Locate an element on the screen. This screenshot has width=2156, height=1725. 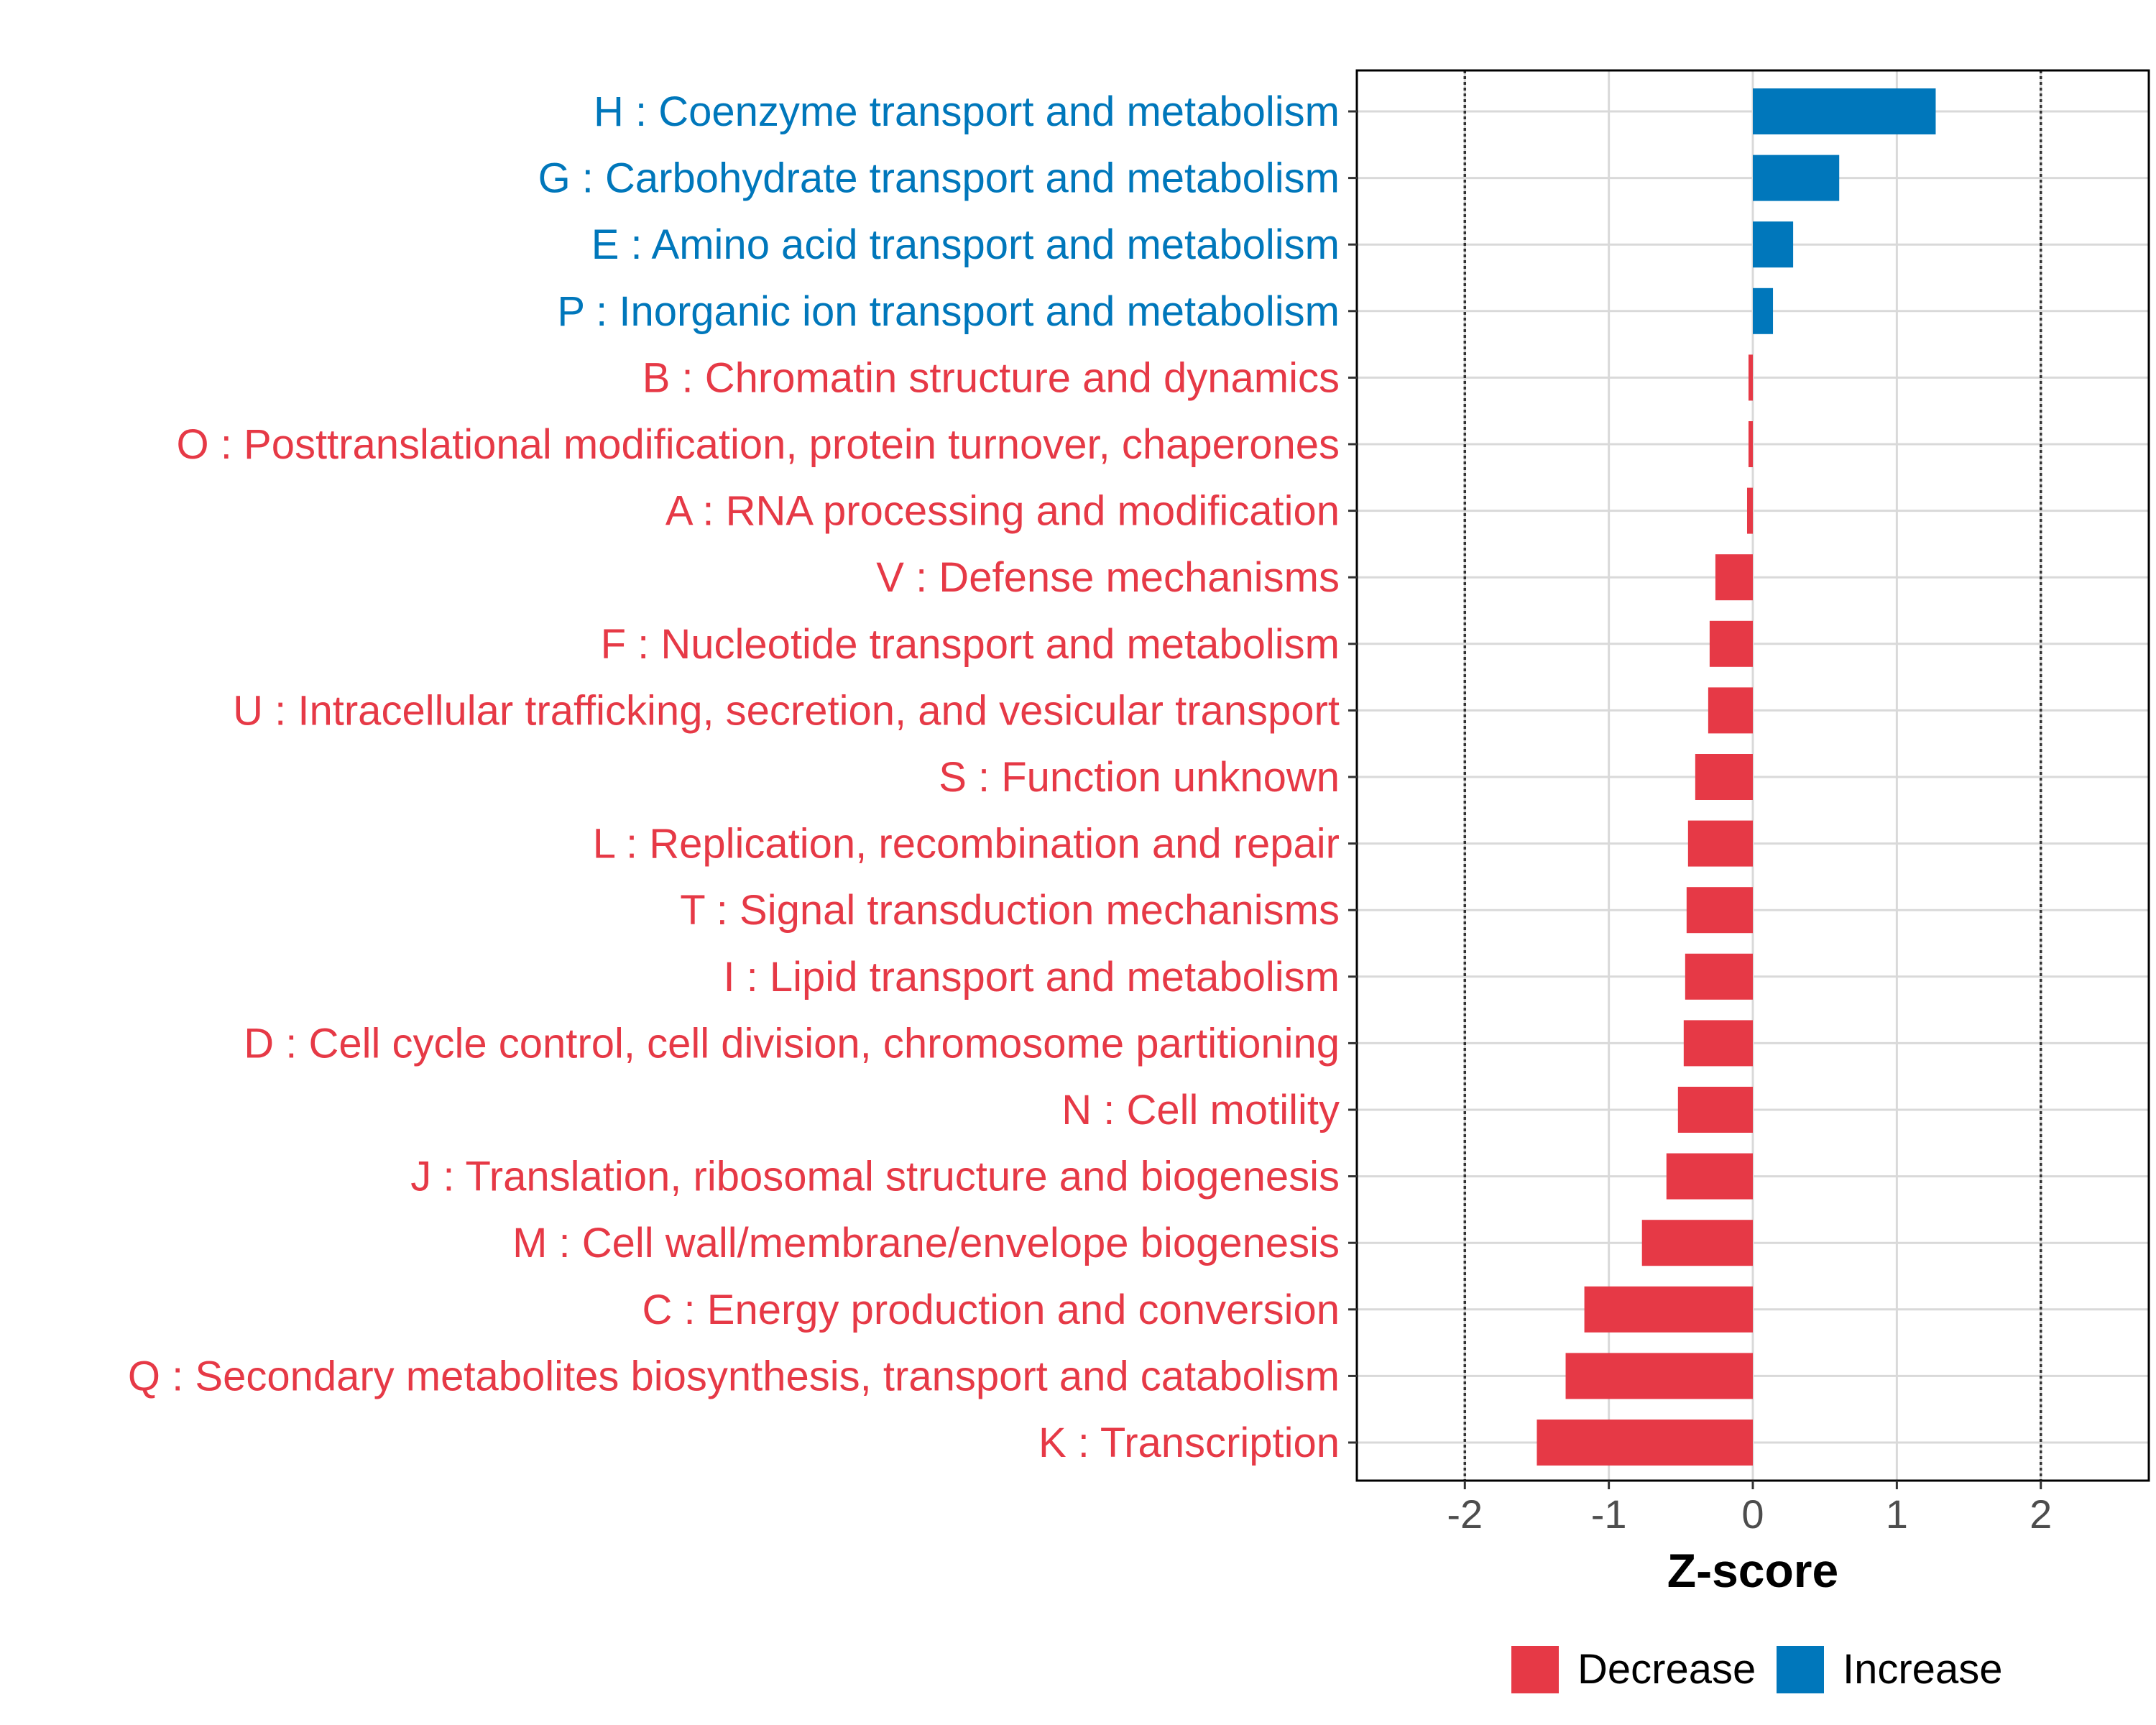
x-tick-label: -2 is located at coordinates (1465, 1514).